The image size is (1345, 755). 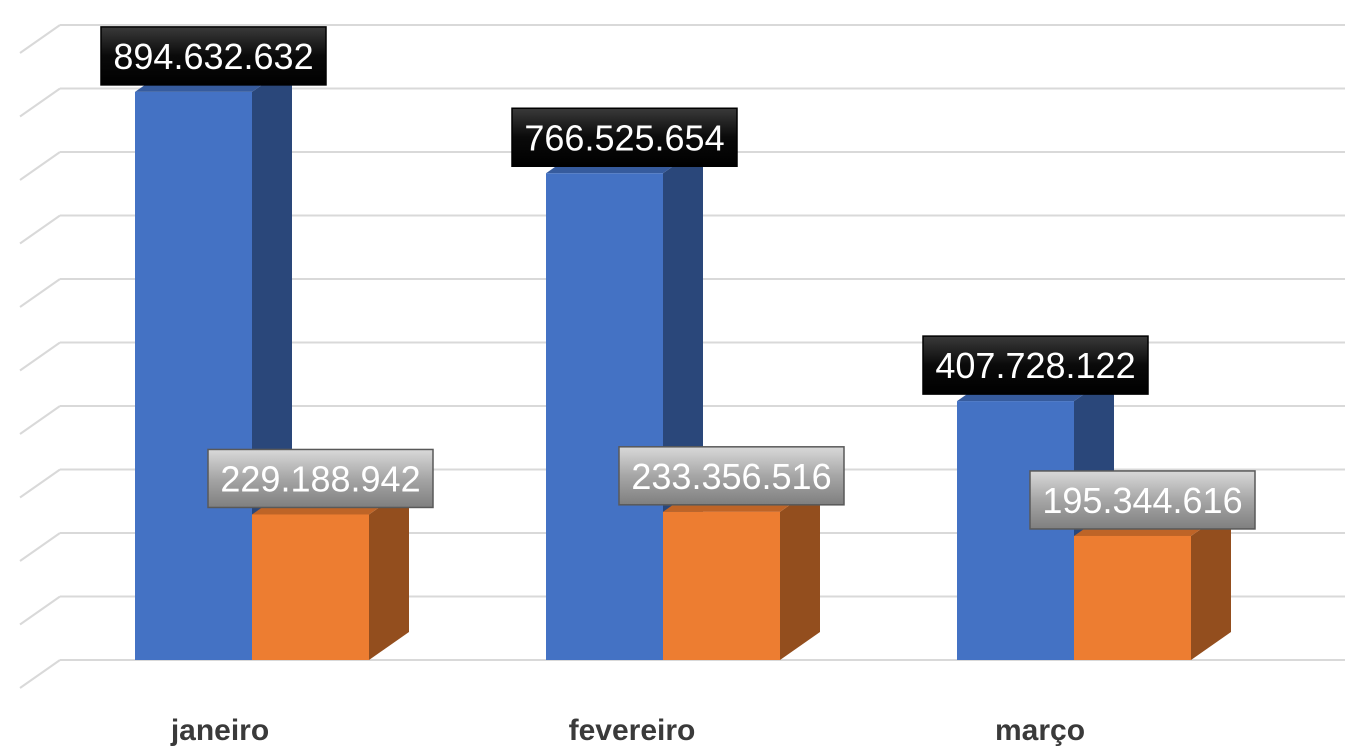 I want to click on data-label: 766.525.654, so click(x=624, y=137).